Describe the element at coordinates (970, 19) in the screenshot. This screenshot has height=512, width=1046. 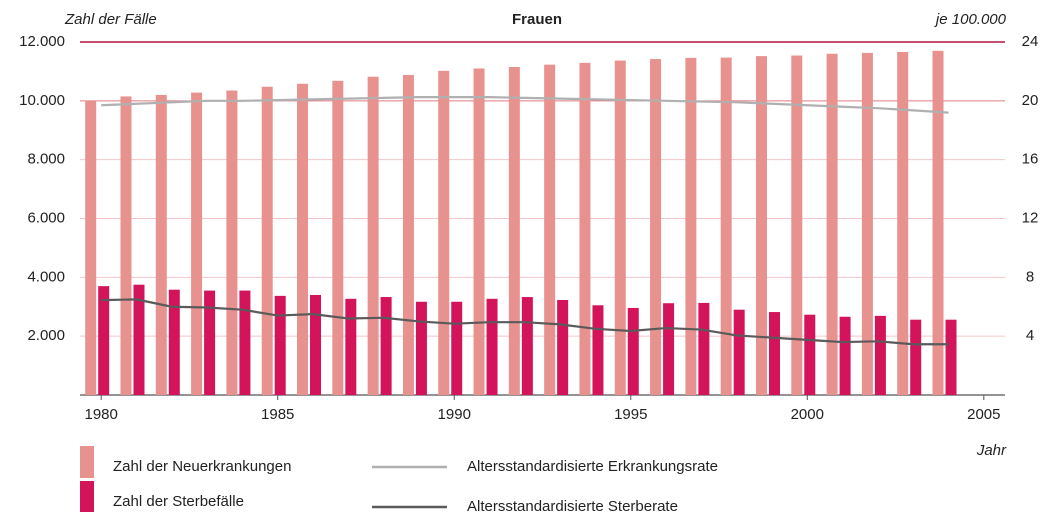
I see `y2-axis-label: je 100.000` at that location.